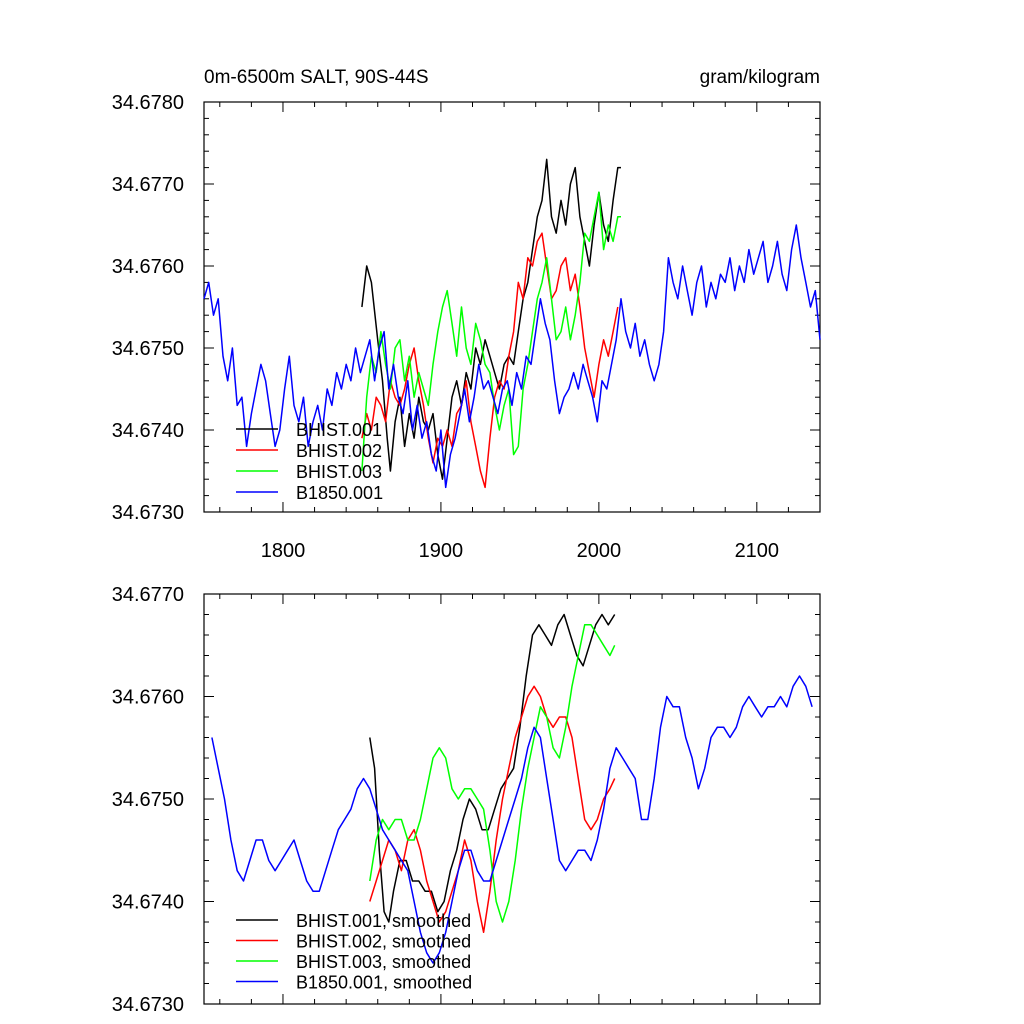  What do you see at coordinates (316, 77) in the screenshot?
I see `top-title-left: 0m-6500m SALT, 90S-44S` at bounding box center [316, 77].